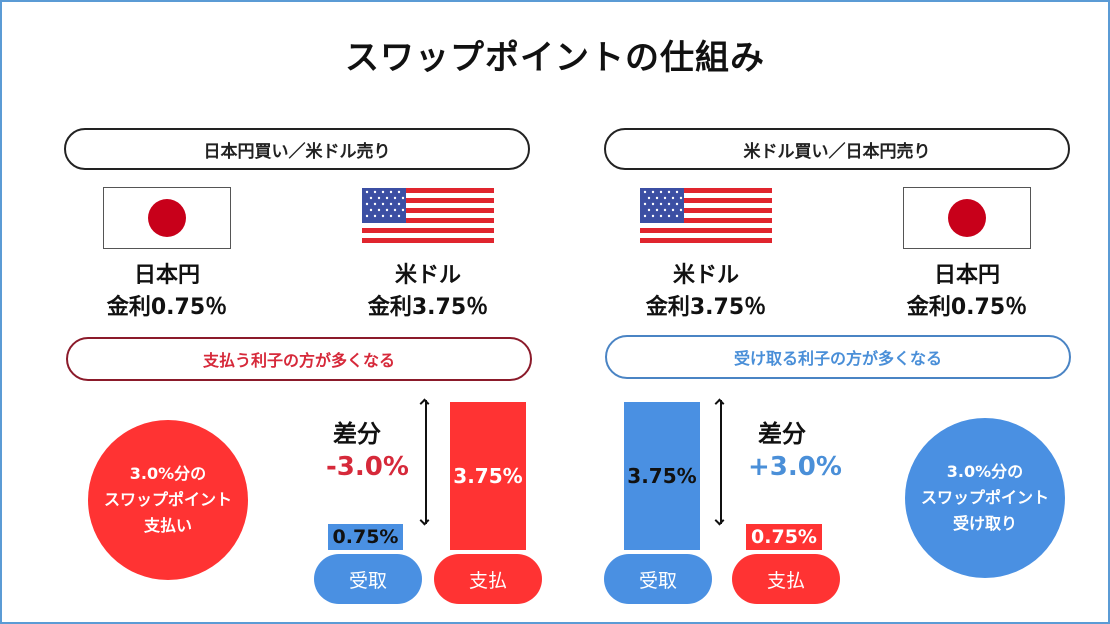  What do you see at coordinates (782, 434) in the screenshot?
I see `right-diff-label: 差分` at bounding box center [782, 434].